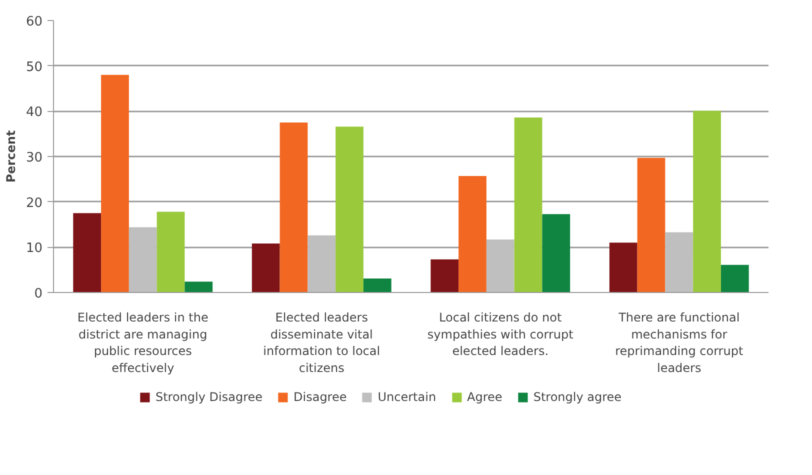 The width and height of the screenshot is (812, 475). Describe the element at coordinates (577, 397) in the screenshot. I see `legend-label: Strongly agree` at that location.